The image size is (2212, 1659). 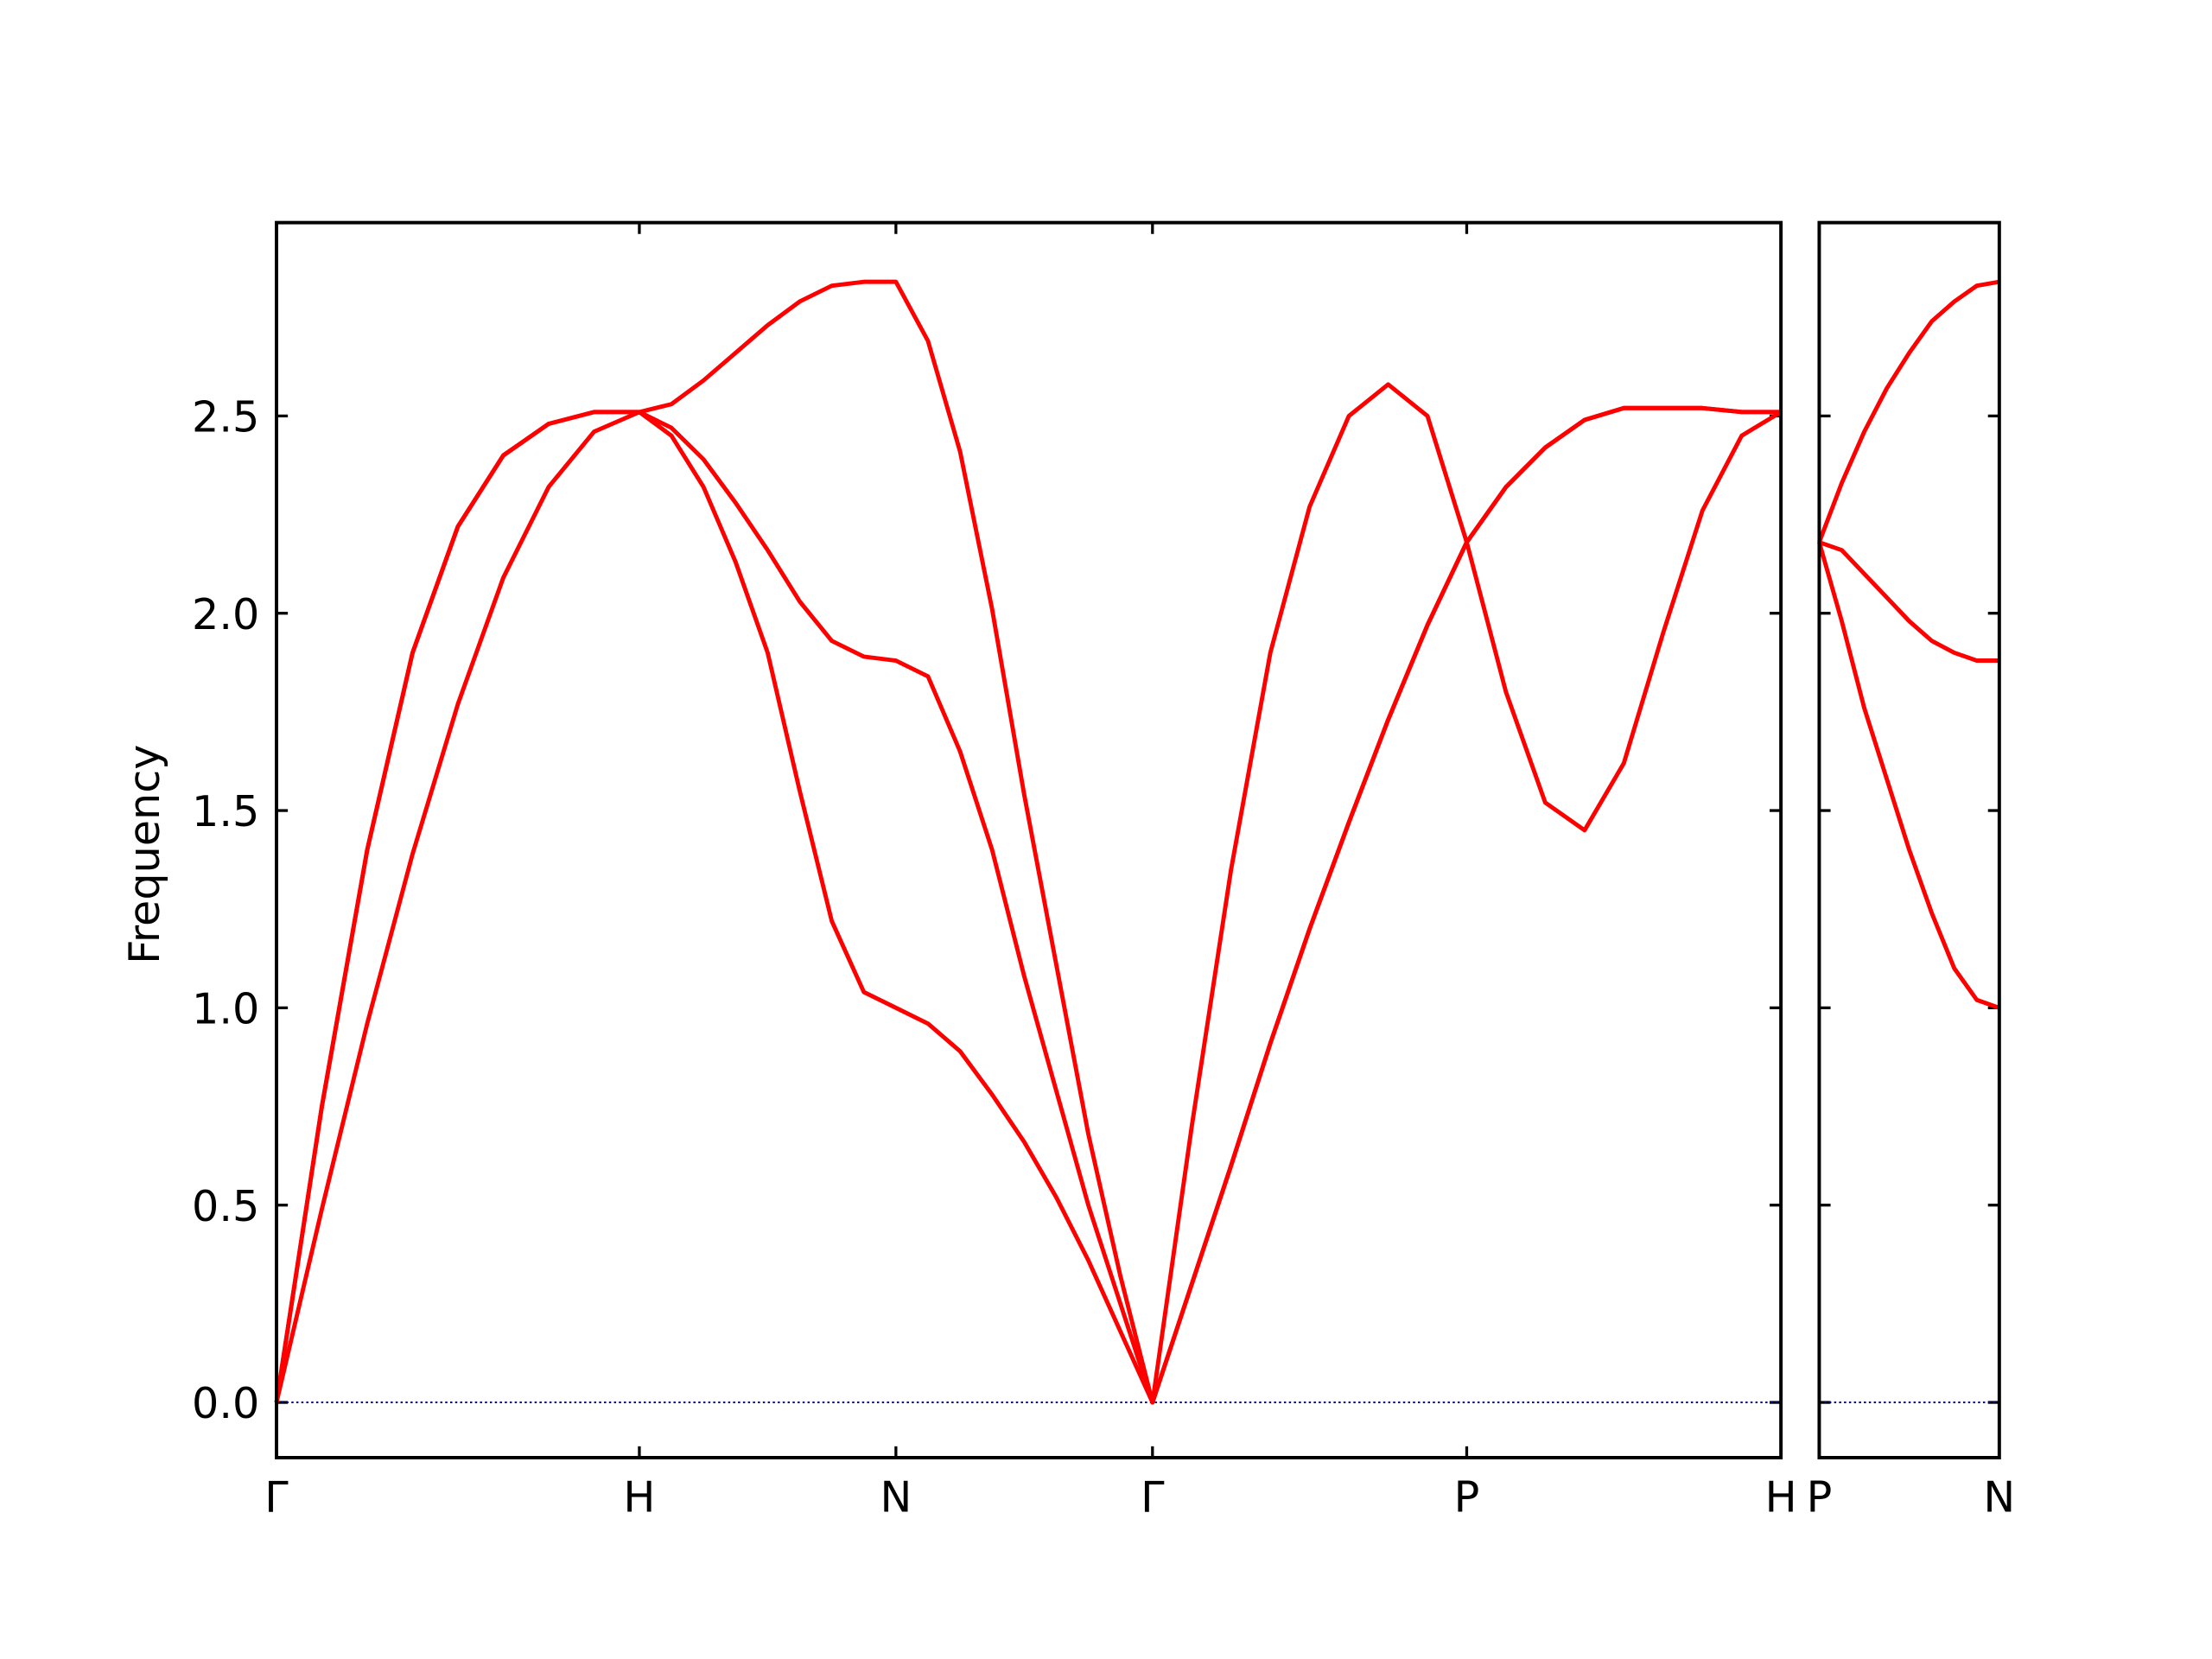 I want to click on y-tick-label: 0.0, so click(x=225, y=1403).